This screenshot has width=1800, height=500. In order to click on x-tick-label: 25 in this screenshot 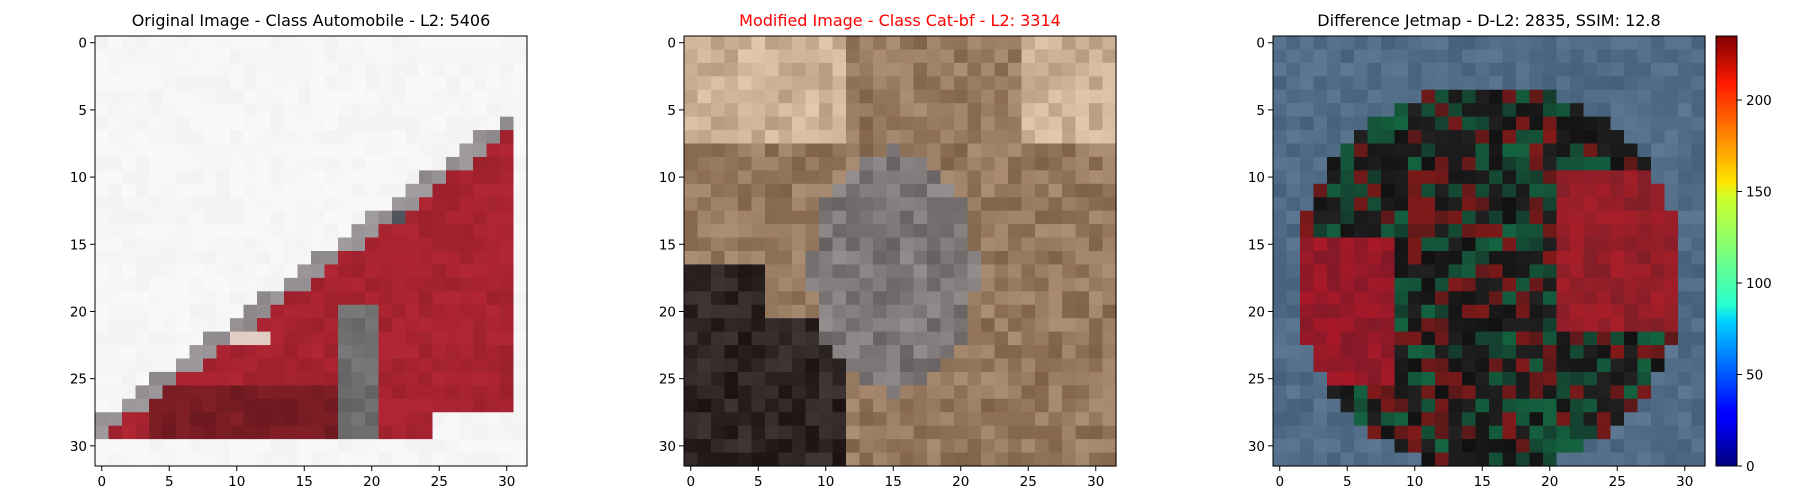, I will do `click(1028, 482)`.